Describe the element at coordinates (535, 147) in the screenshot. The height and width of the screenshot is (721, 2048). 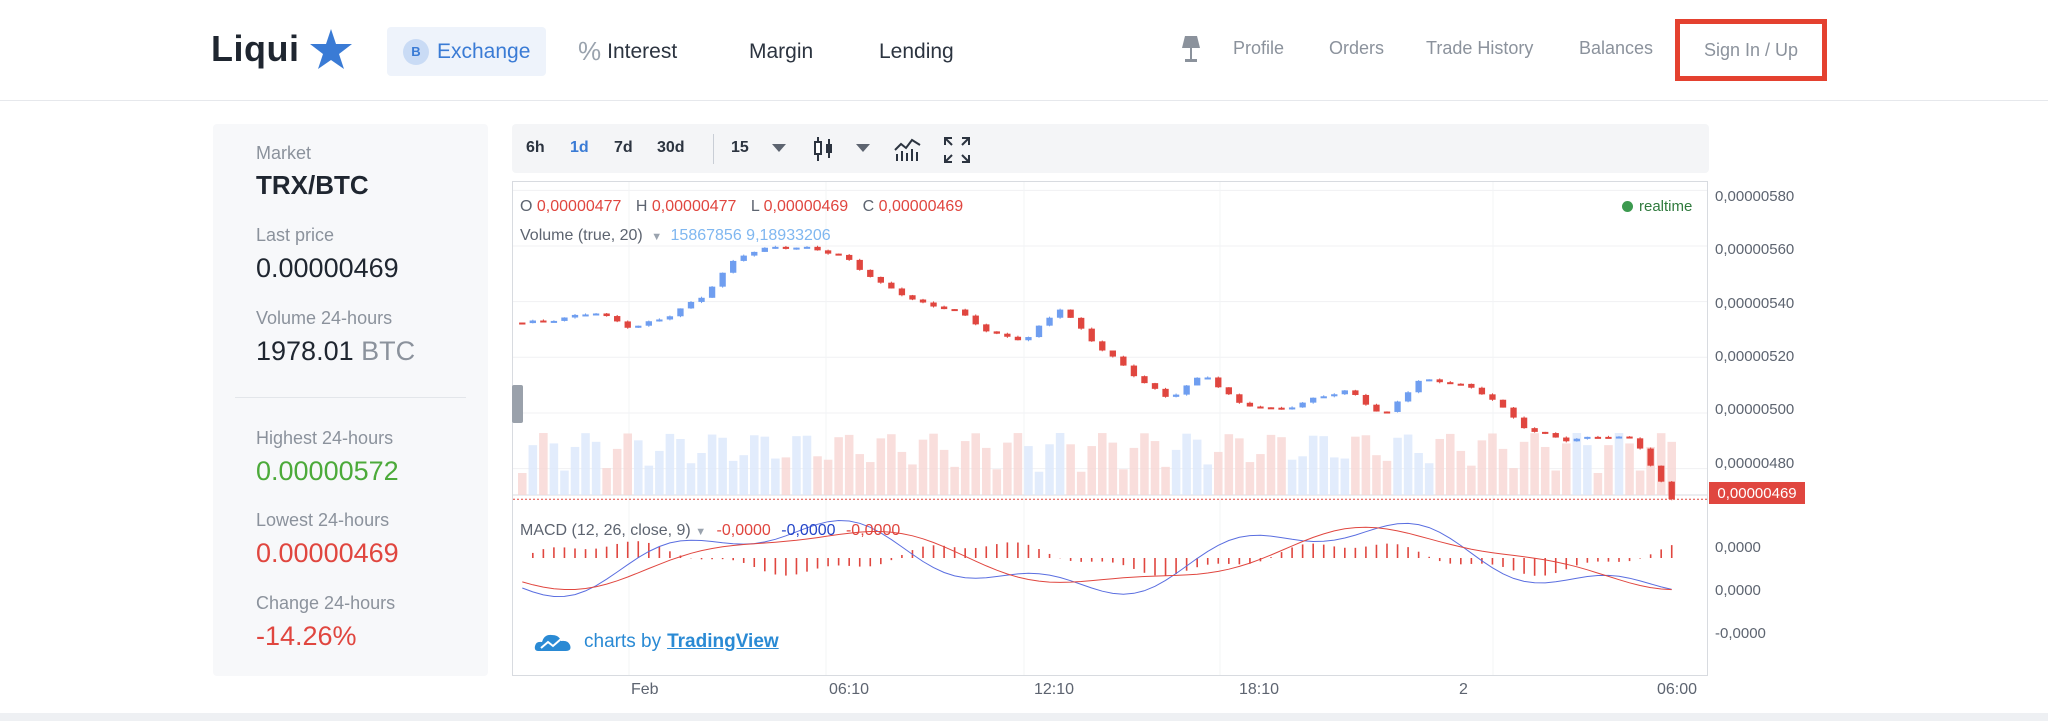
I see `range-6h: 6h` at that location.